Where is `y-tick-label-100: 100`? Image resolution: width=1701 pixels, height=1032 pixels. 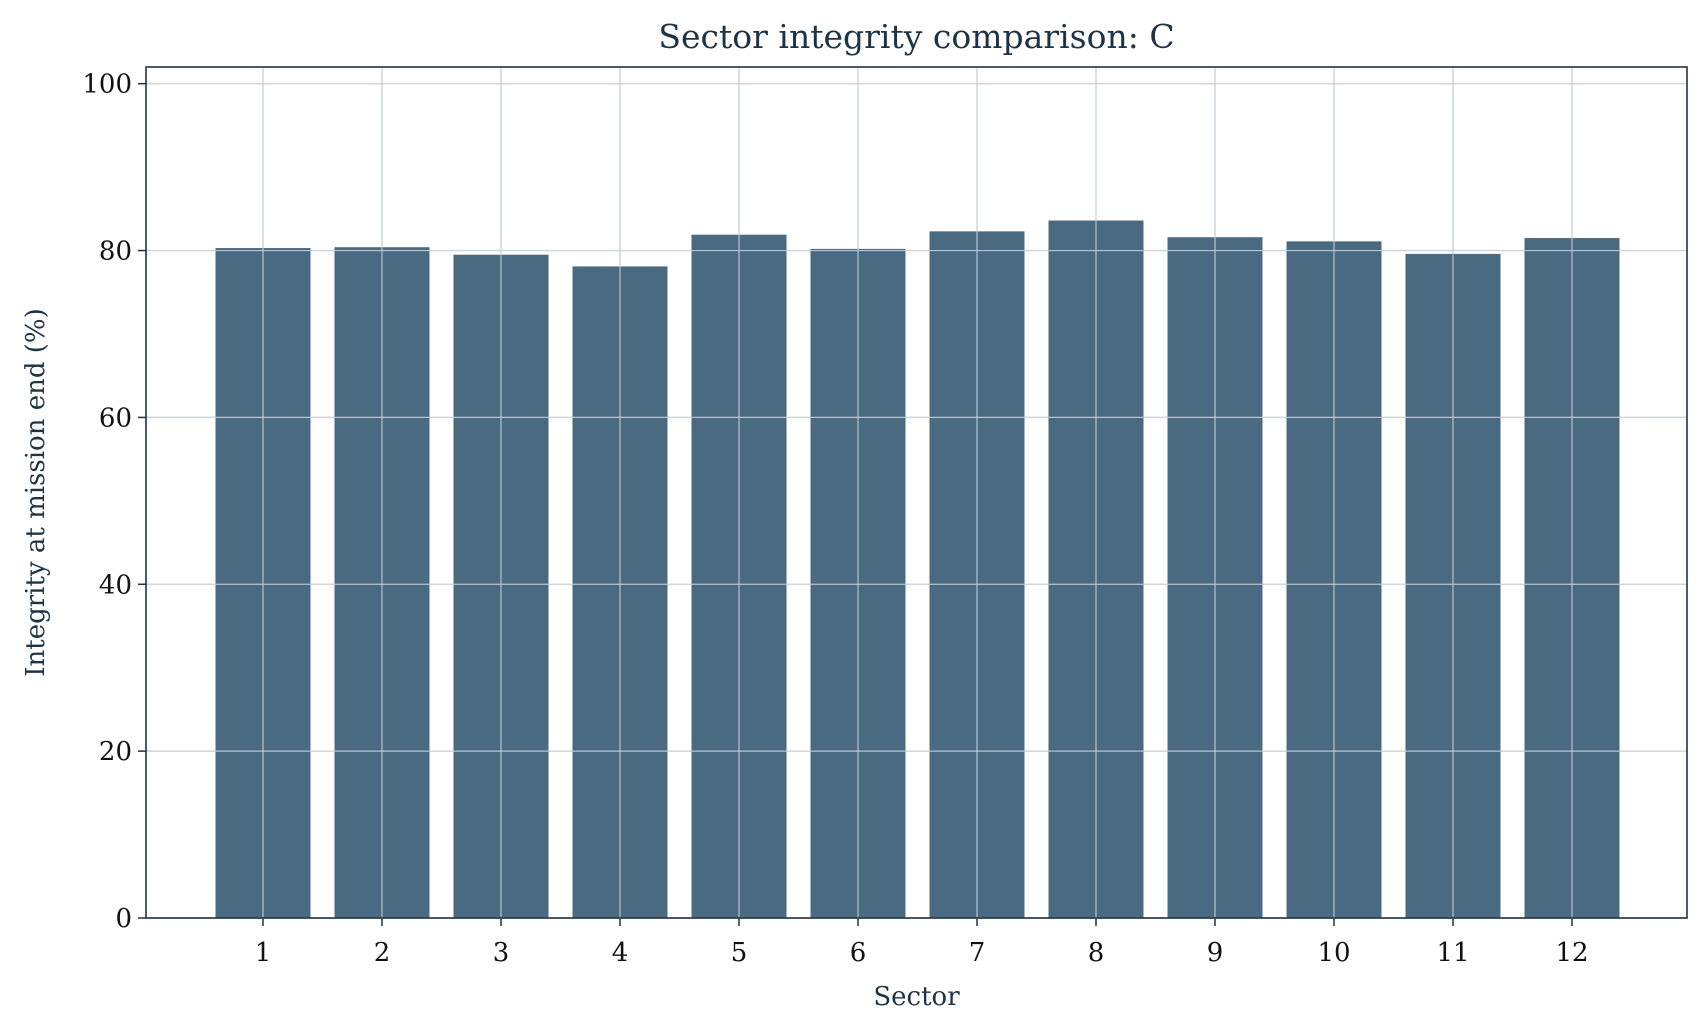 y-tick-label-100: 100 is located at coordinates (107, 85).